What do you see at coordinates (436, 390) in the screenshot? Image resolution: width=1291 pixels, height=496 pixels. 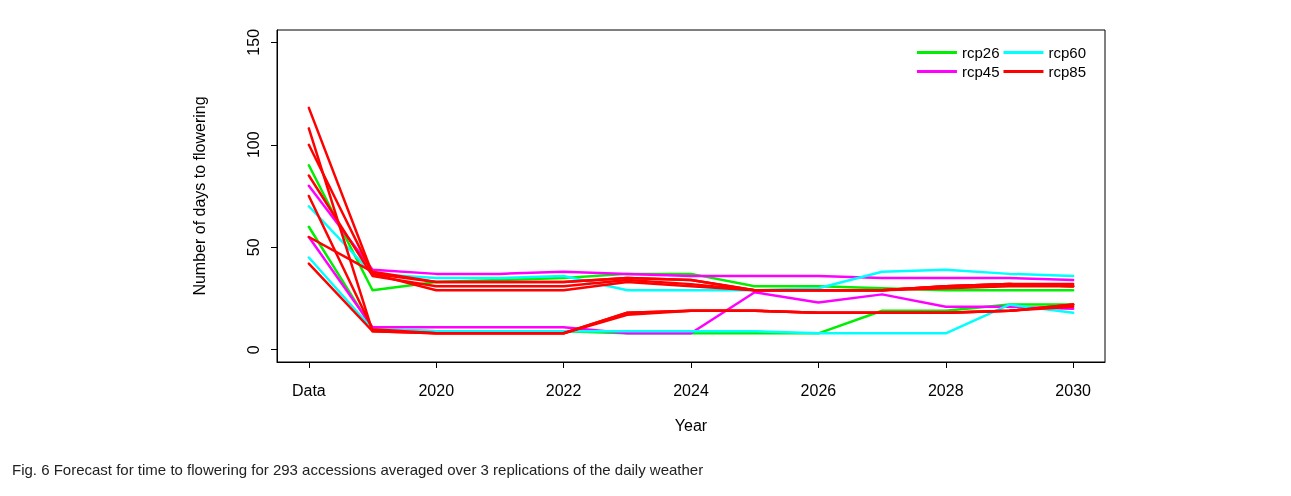 I see `x-tick-label: 2020` at bounding box center [436, 390].